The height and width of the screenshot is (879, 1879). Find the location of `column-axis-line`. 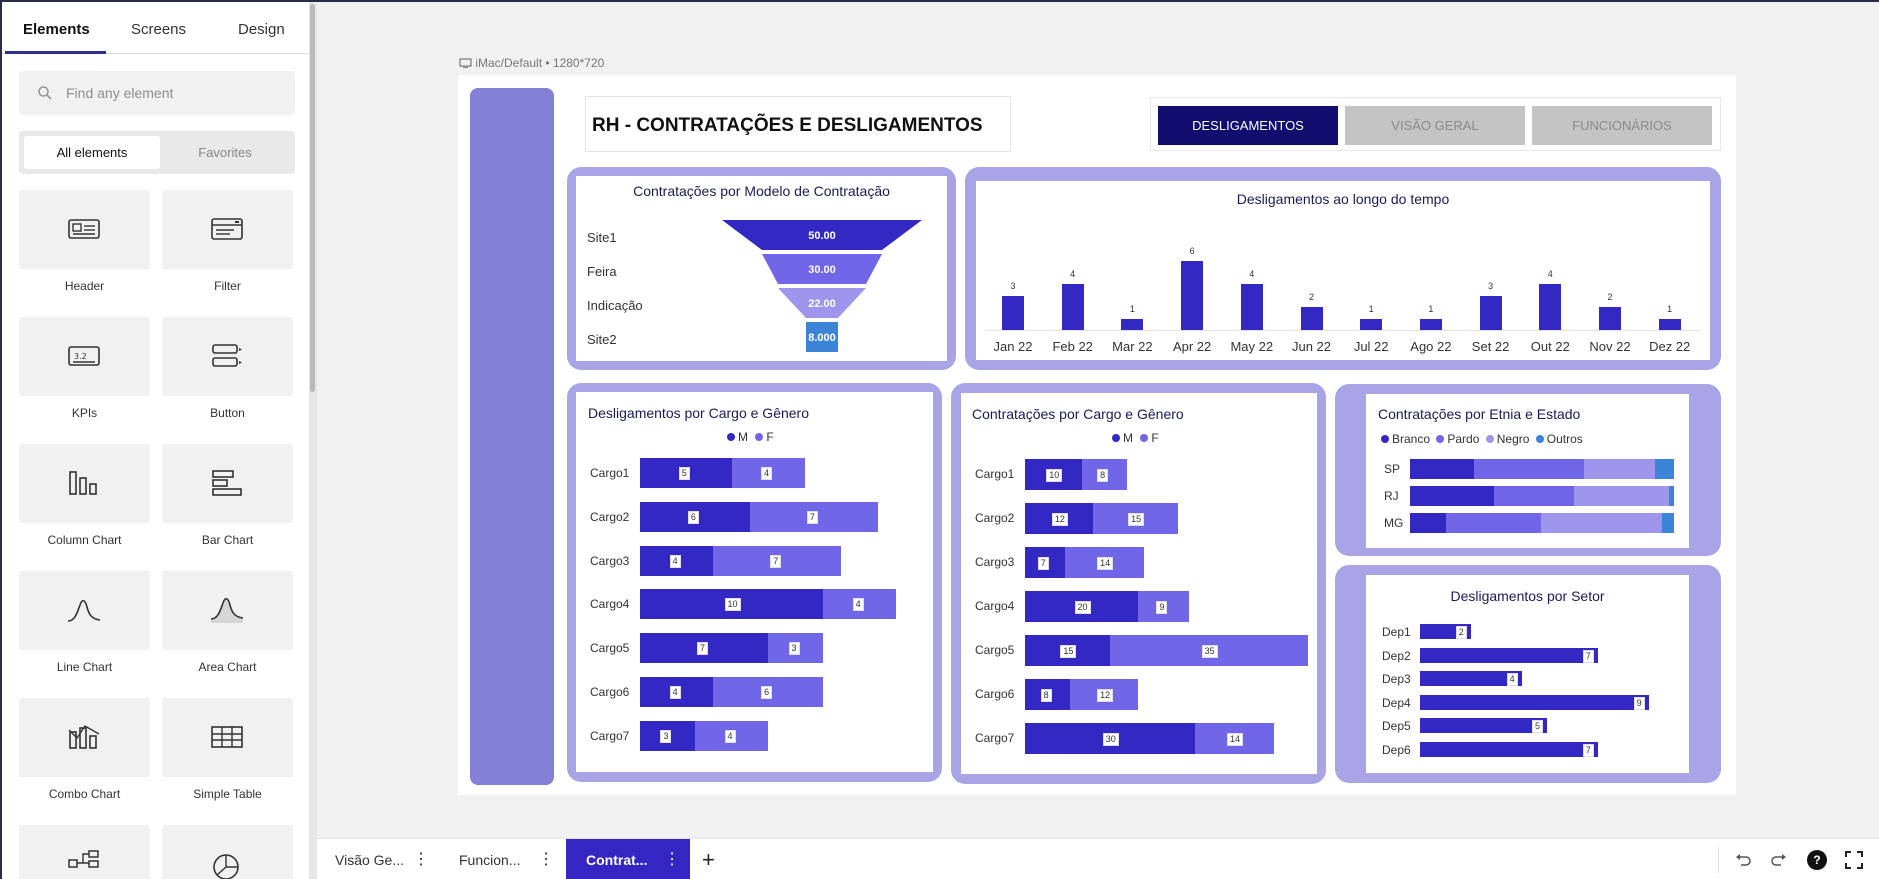

column-axis-line is located at coordinates (1343, 330).